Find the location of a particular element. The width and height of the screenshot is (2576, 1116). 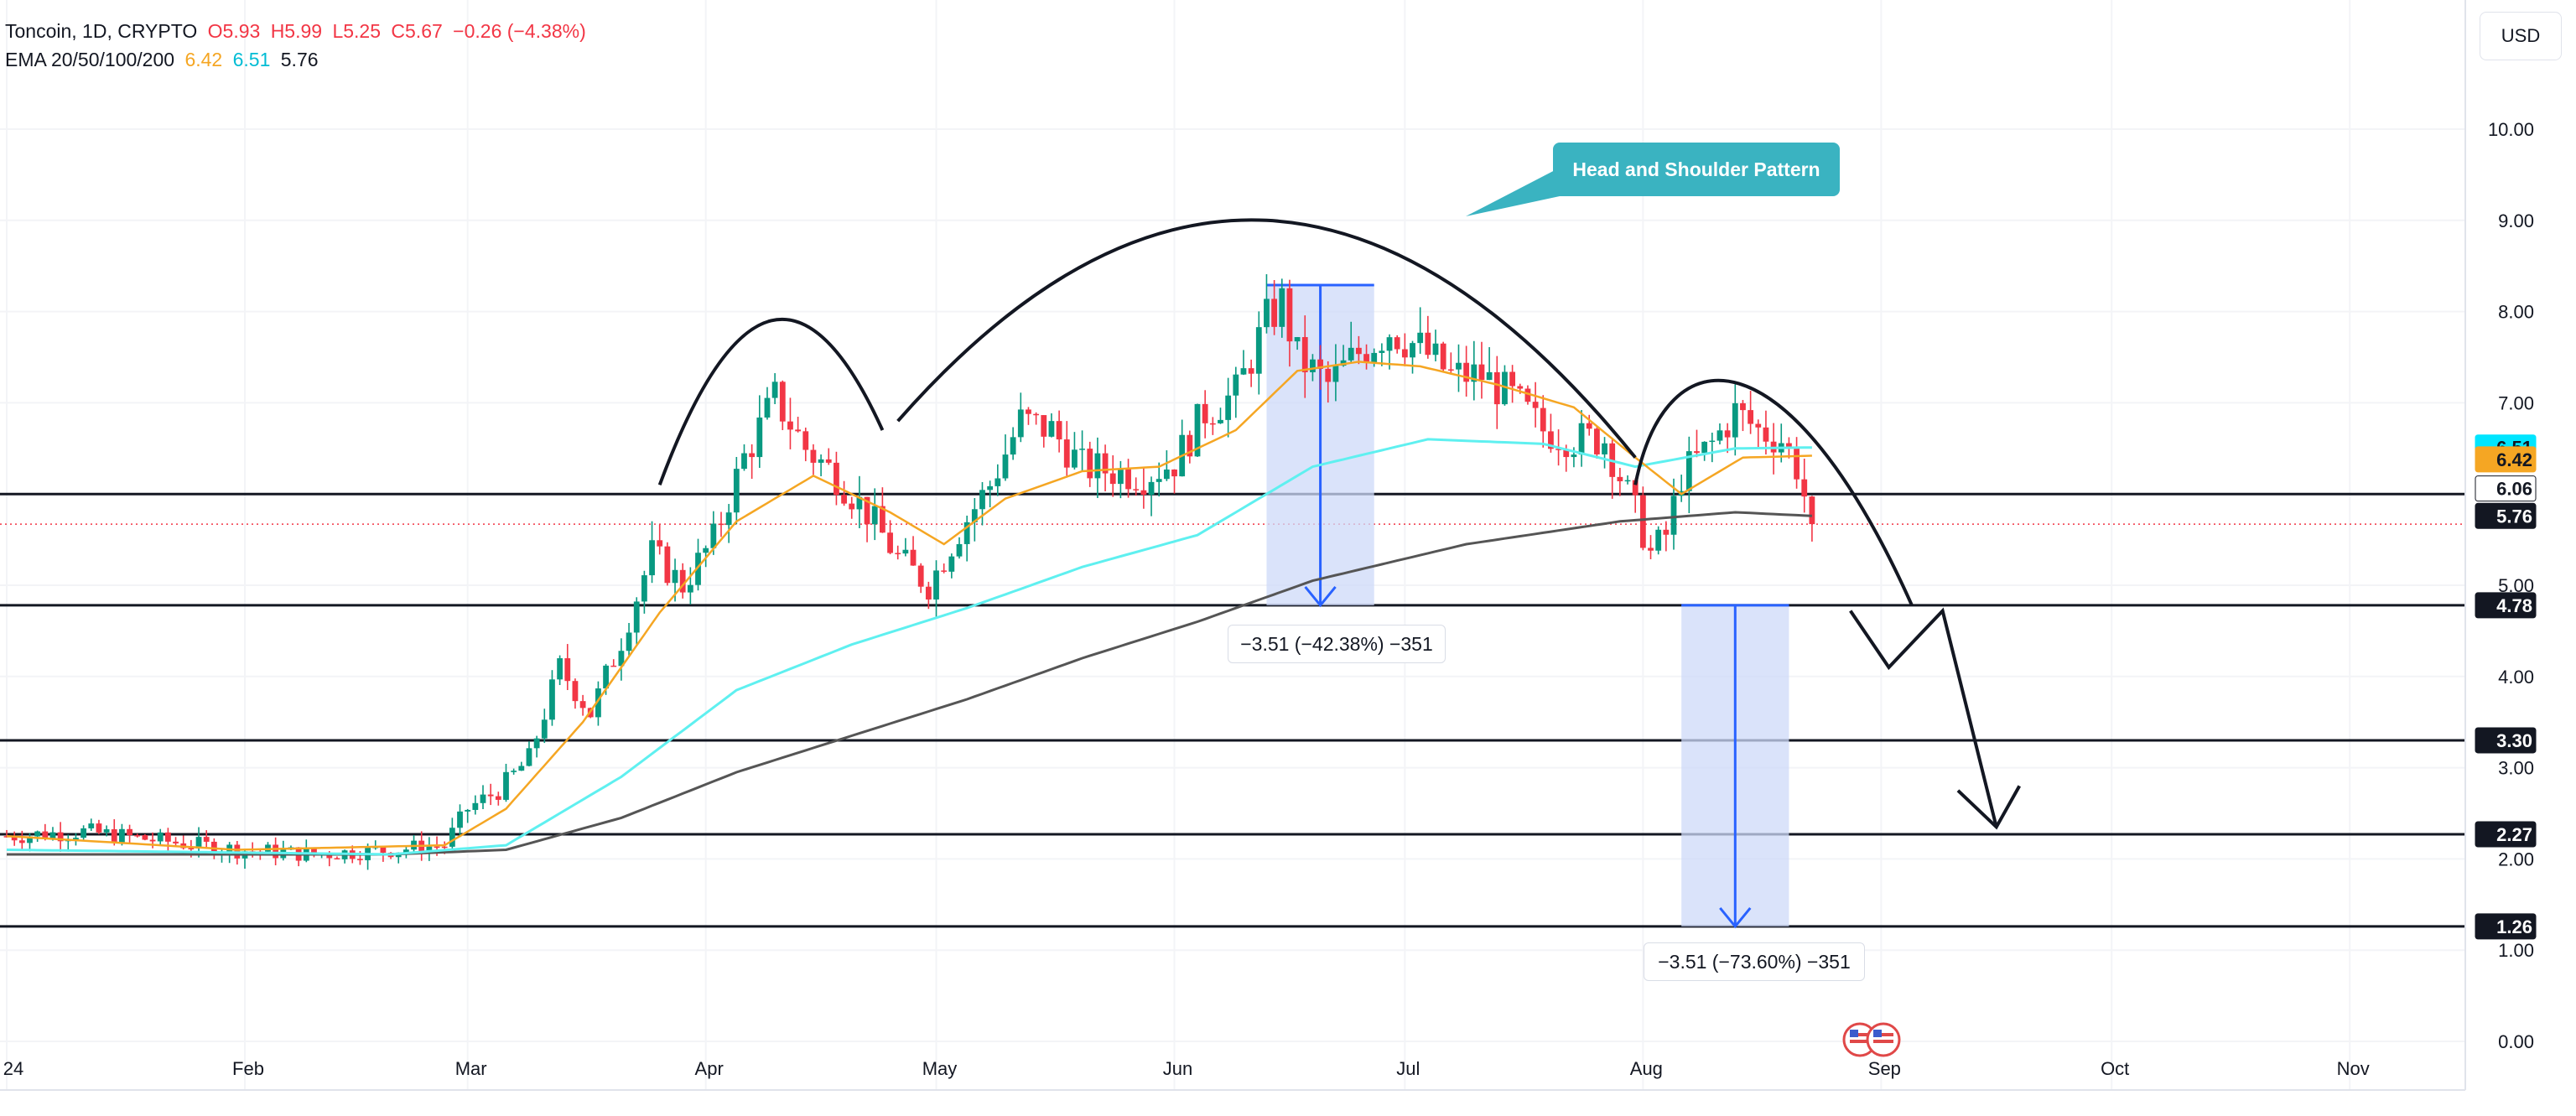

price-tick-label: 7.00 is located at coordinates (2516, 402).